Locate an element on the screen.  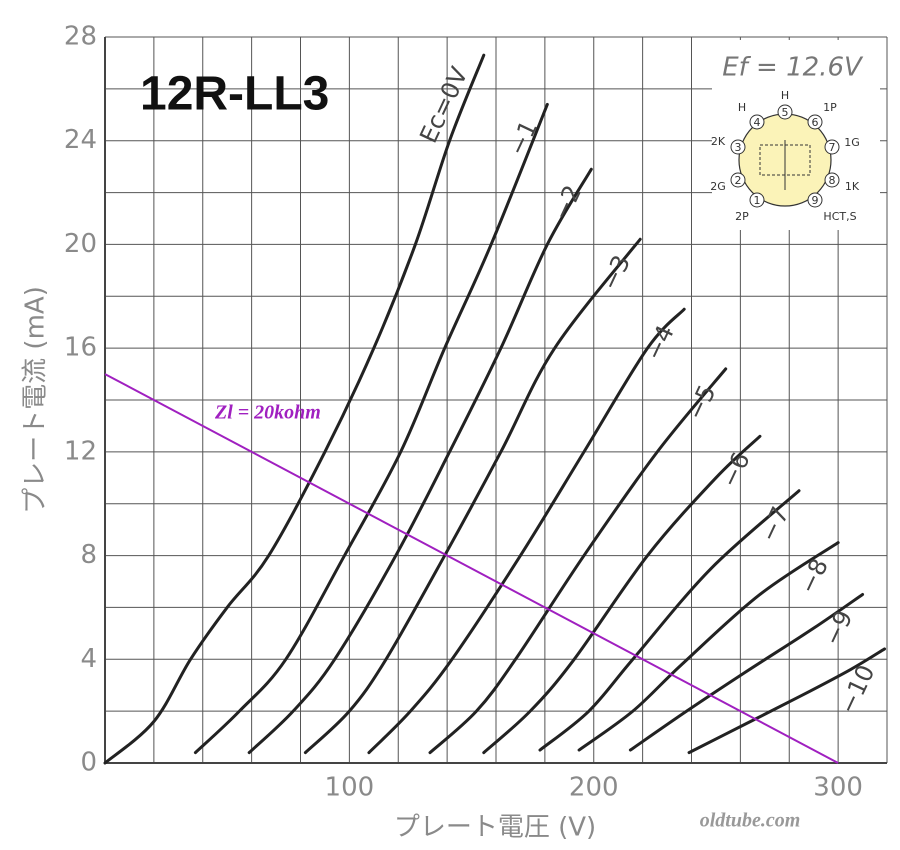
pin-label: 2G is located at coordinates (718, 186).